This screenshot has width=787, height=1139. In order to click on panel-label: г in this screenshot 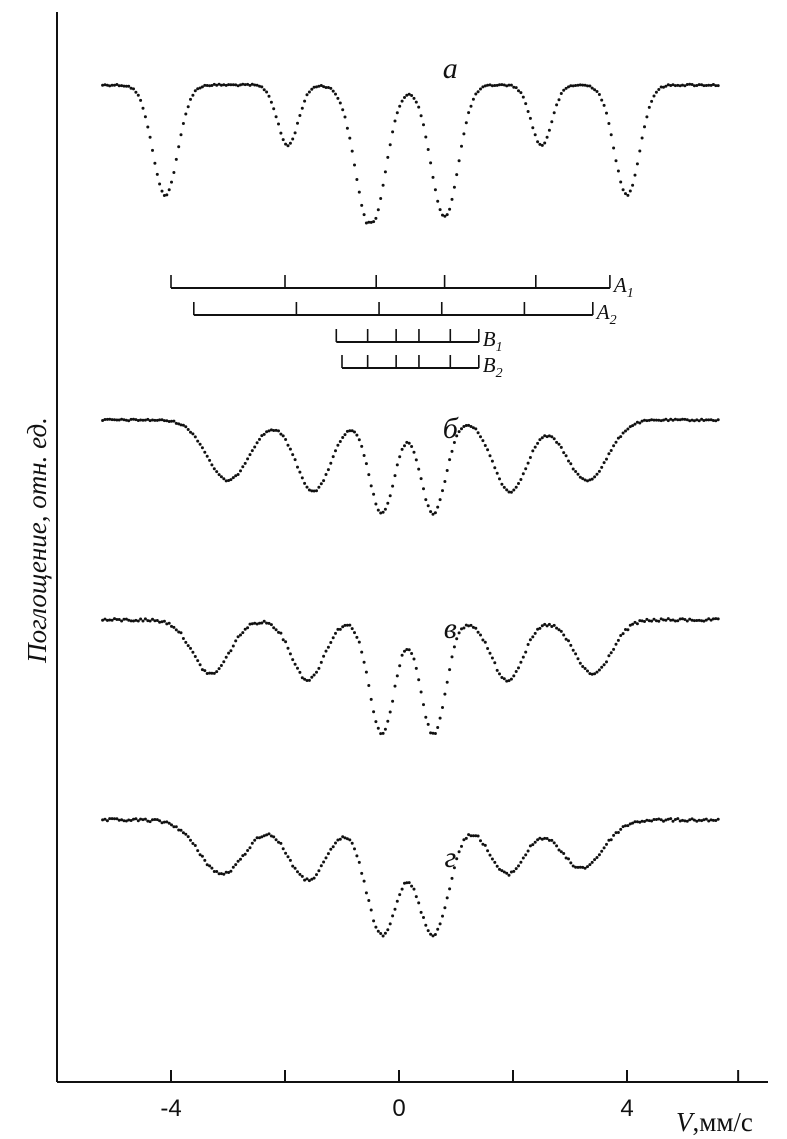, I will do `click(450, 857)`.